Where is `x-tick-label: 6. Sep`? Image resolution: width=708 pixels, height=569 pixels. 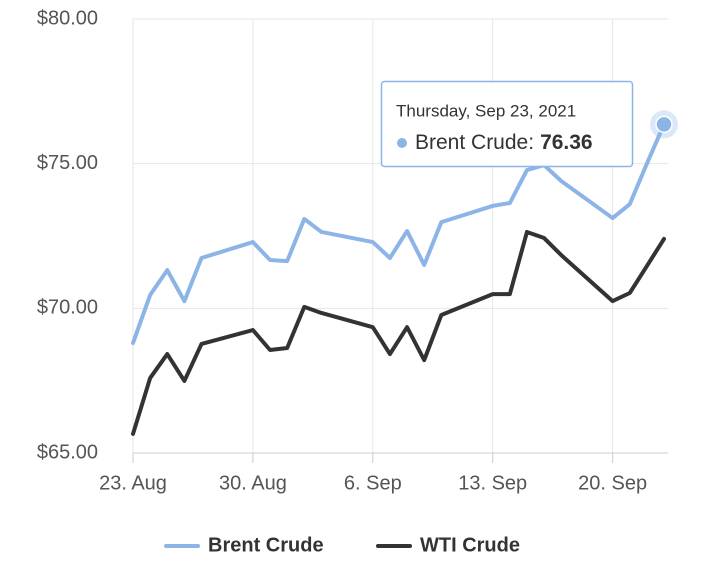 x-tick-label: 6. Sep is located at coordinates (373, 483).